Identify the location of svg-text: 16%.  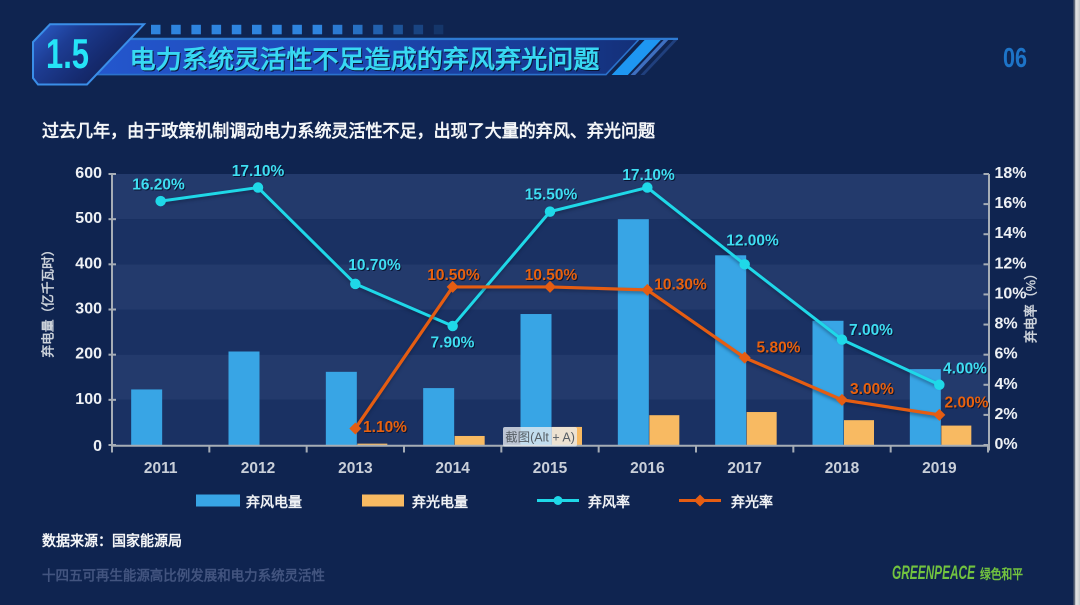
(1011, 203).